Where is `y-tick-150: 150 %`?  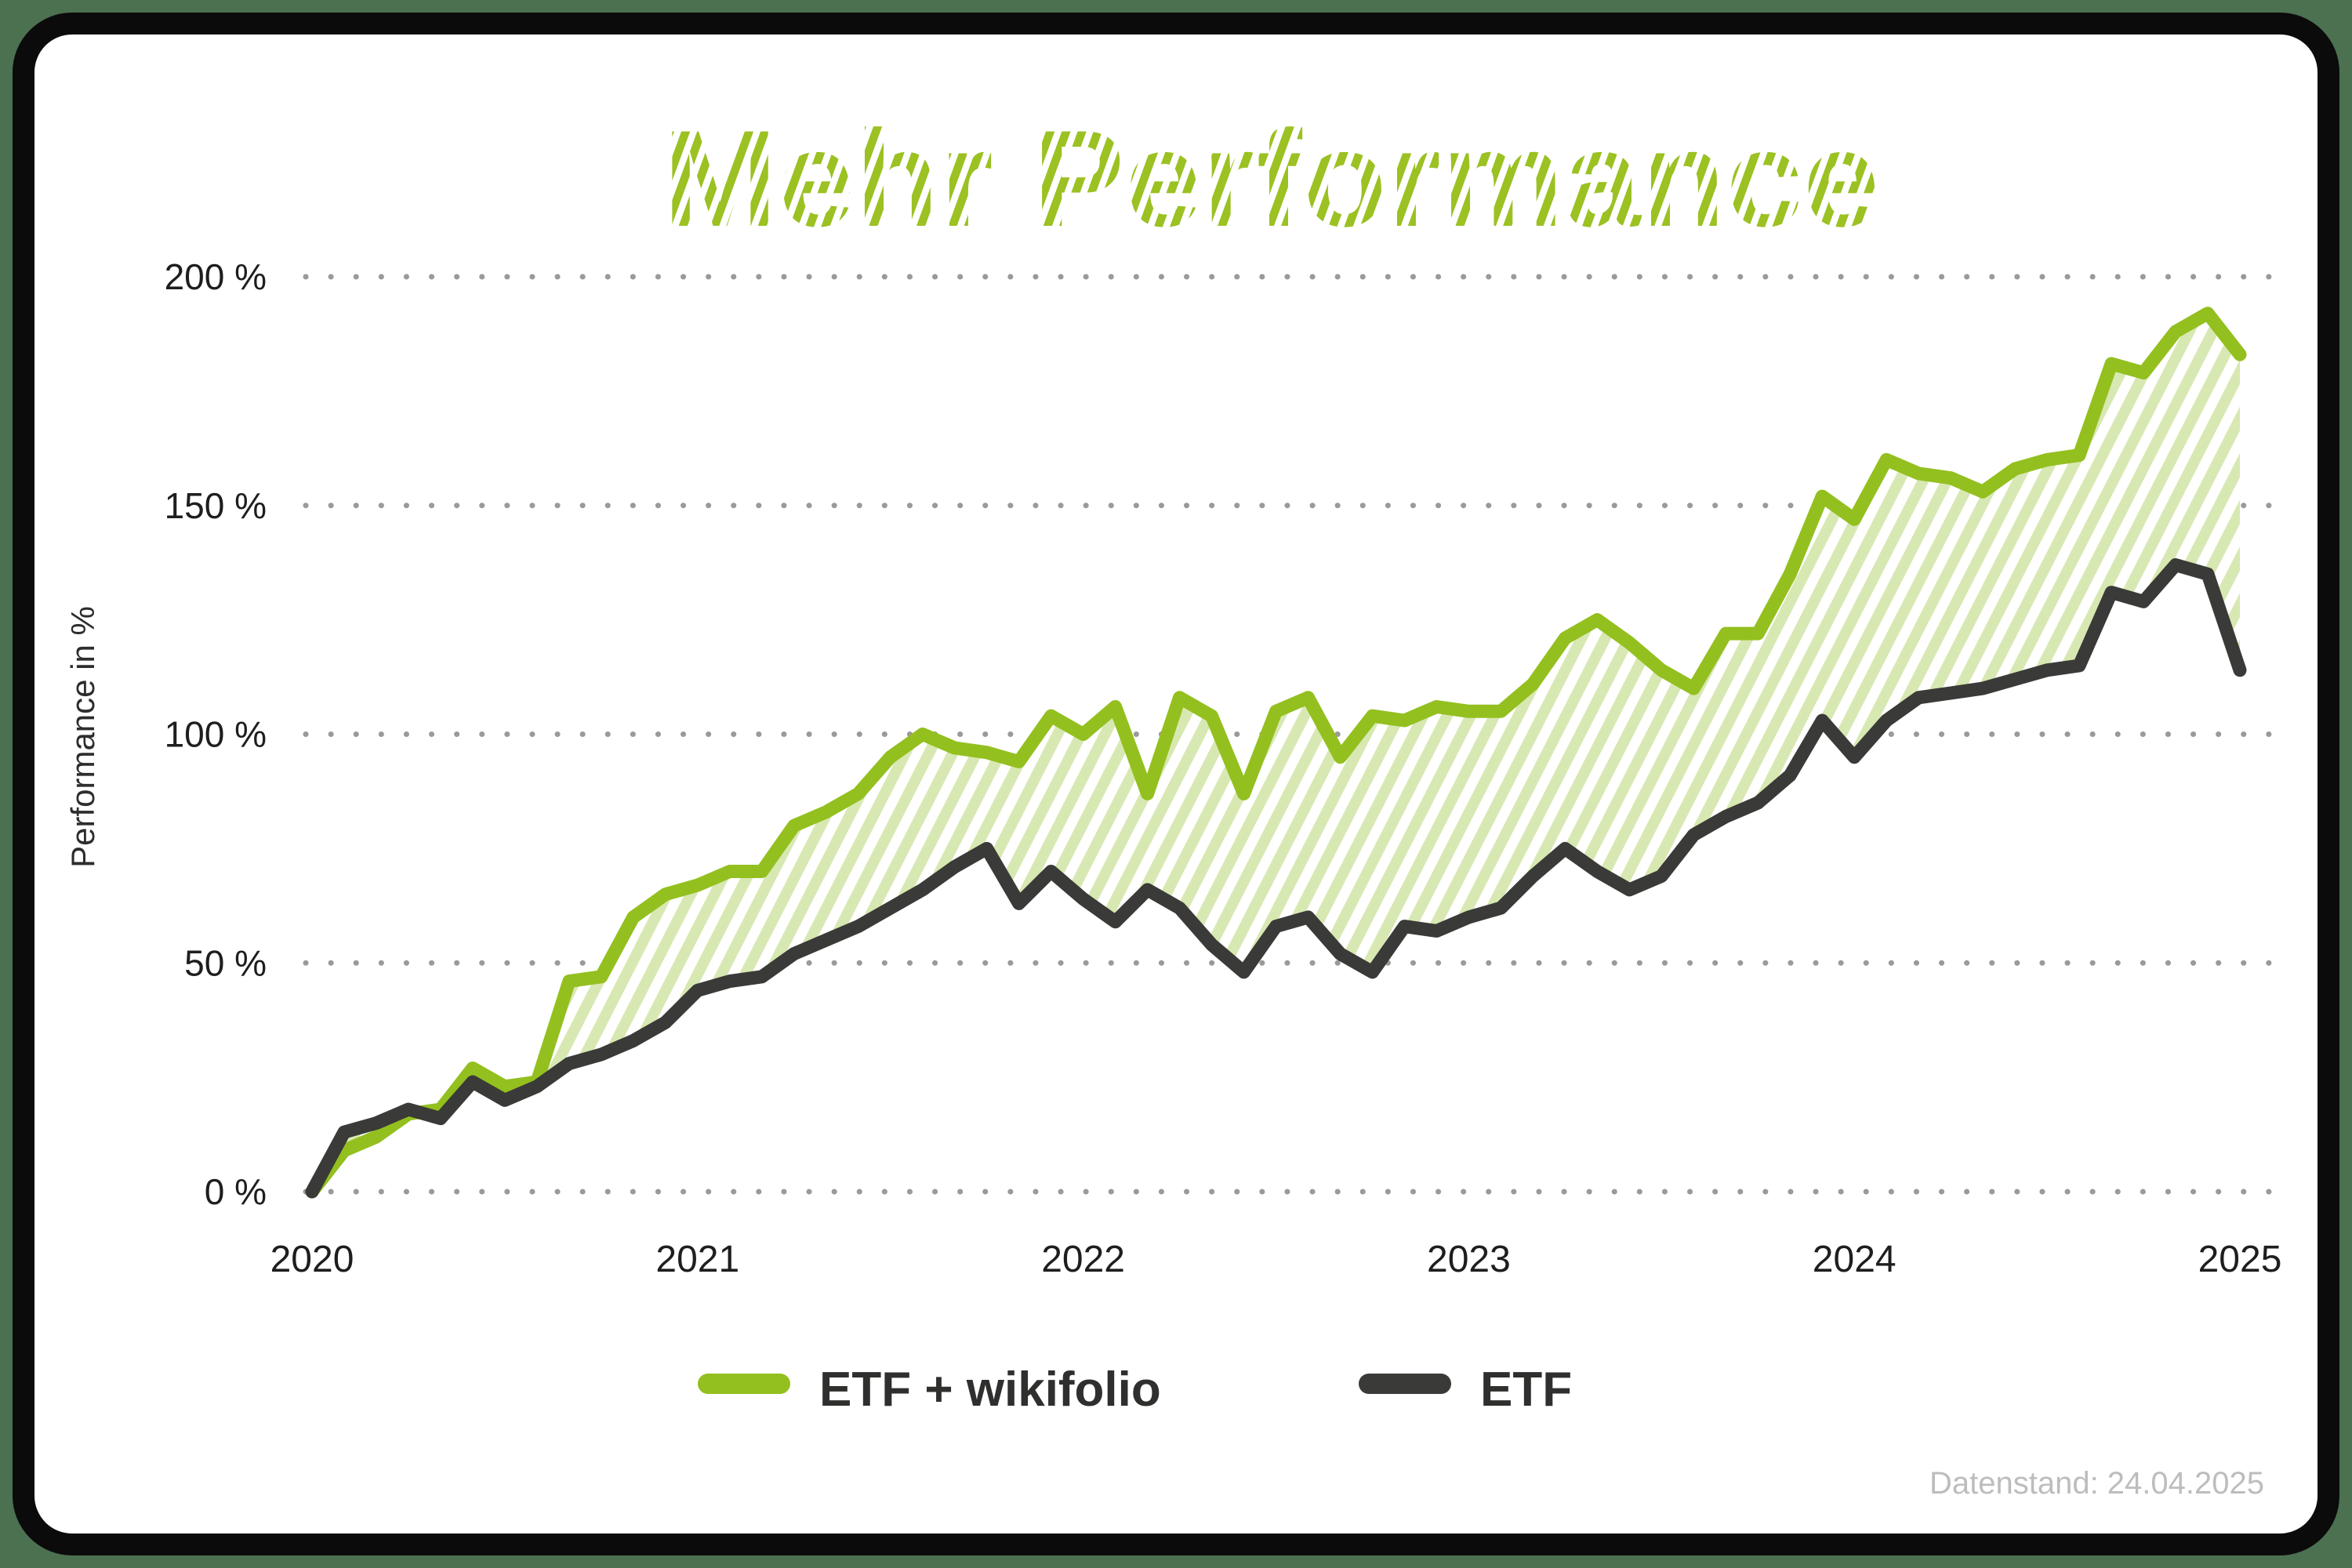
y-tick-150: 150 % is located at coordinates (216, 505).